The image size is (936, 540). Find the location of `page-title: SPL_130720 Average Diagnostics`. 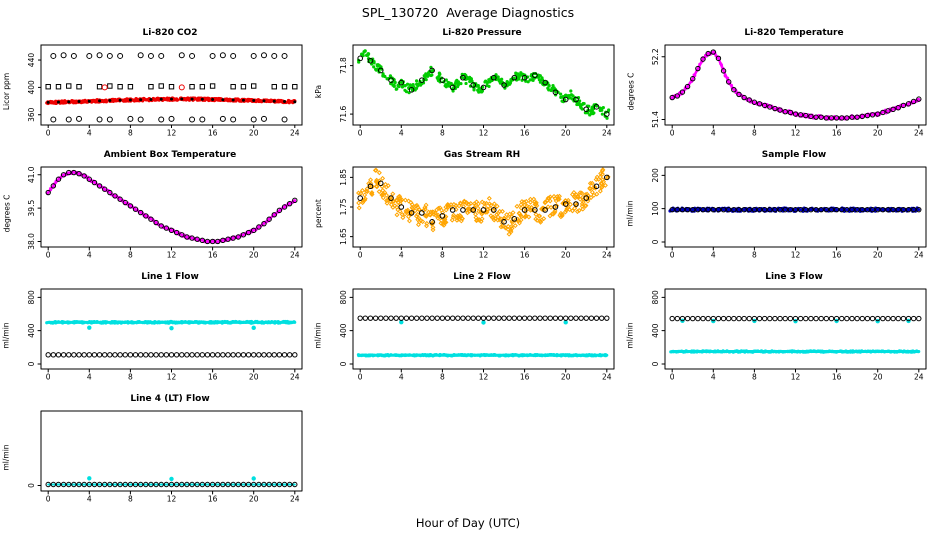

page-title: SPL_130720 Average Diagnostics is located at coordinates (468, 12).